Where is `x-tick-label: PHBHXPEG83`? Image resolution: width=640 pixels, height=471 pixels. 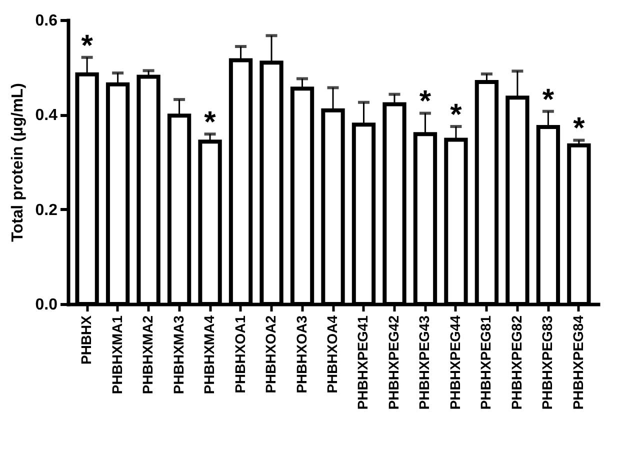
x-tick-label: PHBHXPEG83 is located at coordinates (547, 362).